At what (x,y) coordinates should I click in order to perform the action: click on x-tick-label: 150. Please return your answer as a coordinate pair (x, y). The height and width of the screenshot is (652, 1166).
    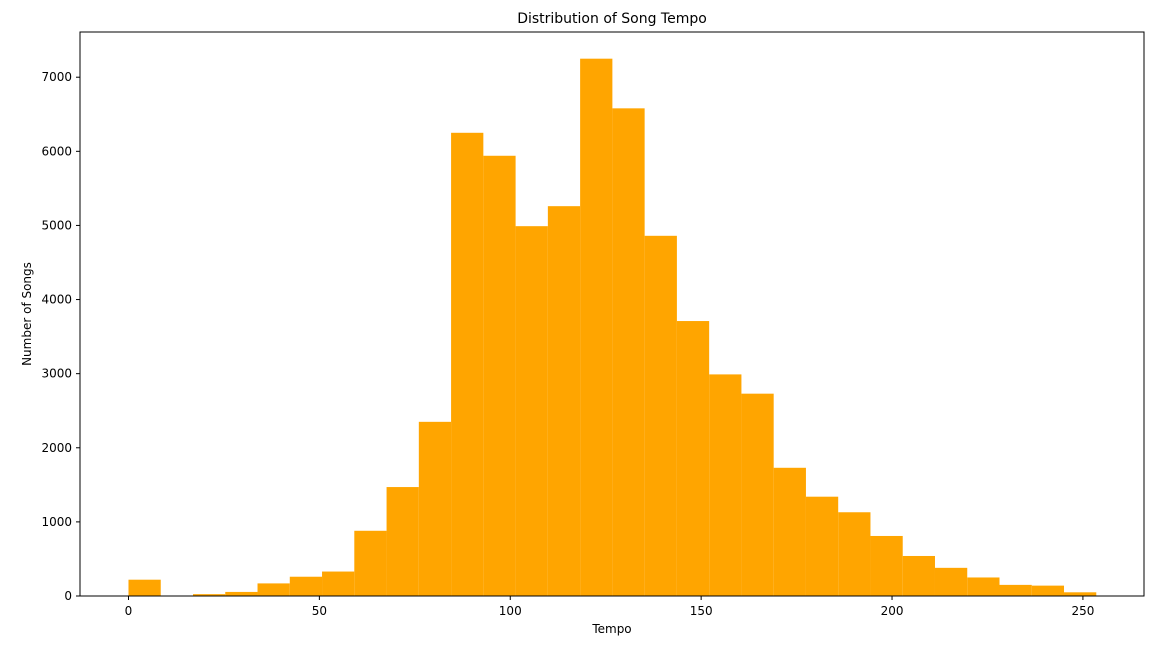
    Looking at the image, I should click on (701, 611).